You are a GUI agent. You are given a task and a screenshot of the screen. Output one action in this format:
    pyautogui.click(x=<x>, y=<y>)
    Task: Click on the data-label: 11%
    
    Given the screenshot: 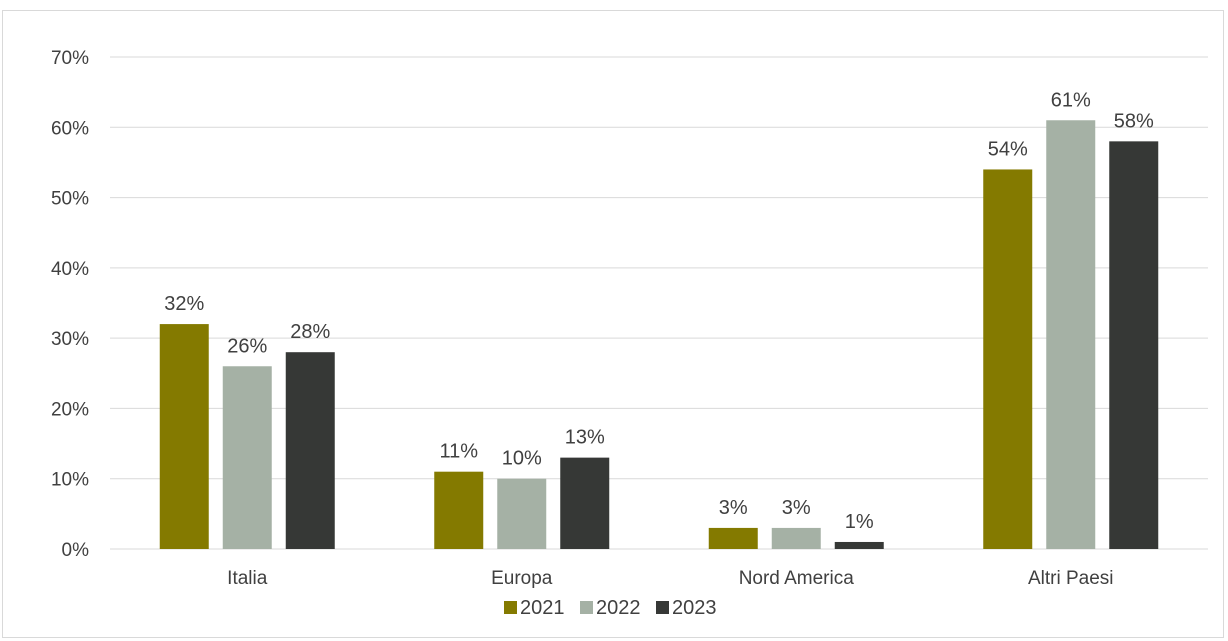 What is the action you would take?
    pyautogui.click(x=458, y=452)
    